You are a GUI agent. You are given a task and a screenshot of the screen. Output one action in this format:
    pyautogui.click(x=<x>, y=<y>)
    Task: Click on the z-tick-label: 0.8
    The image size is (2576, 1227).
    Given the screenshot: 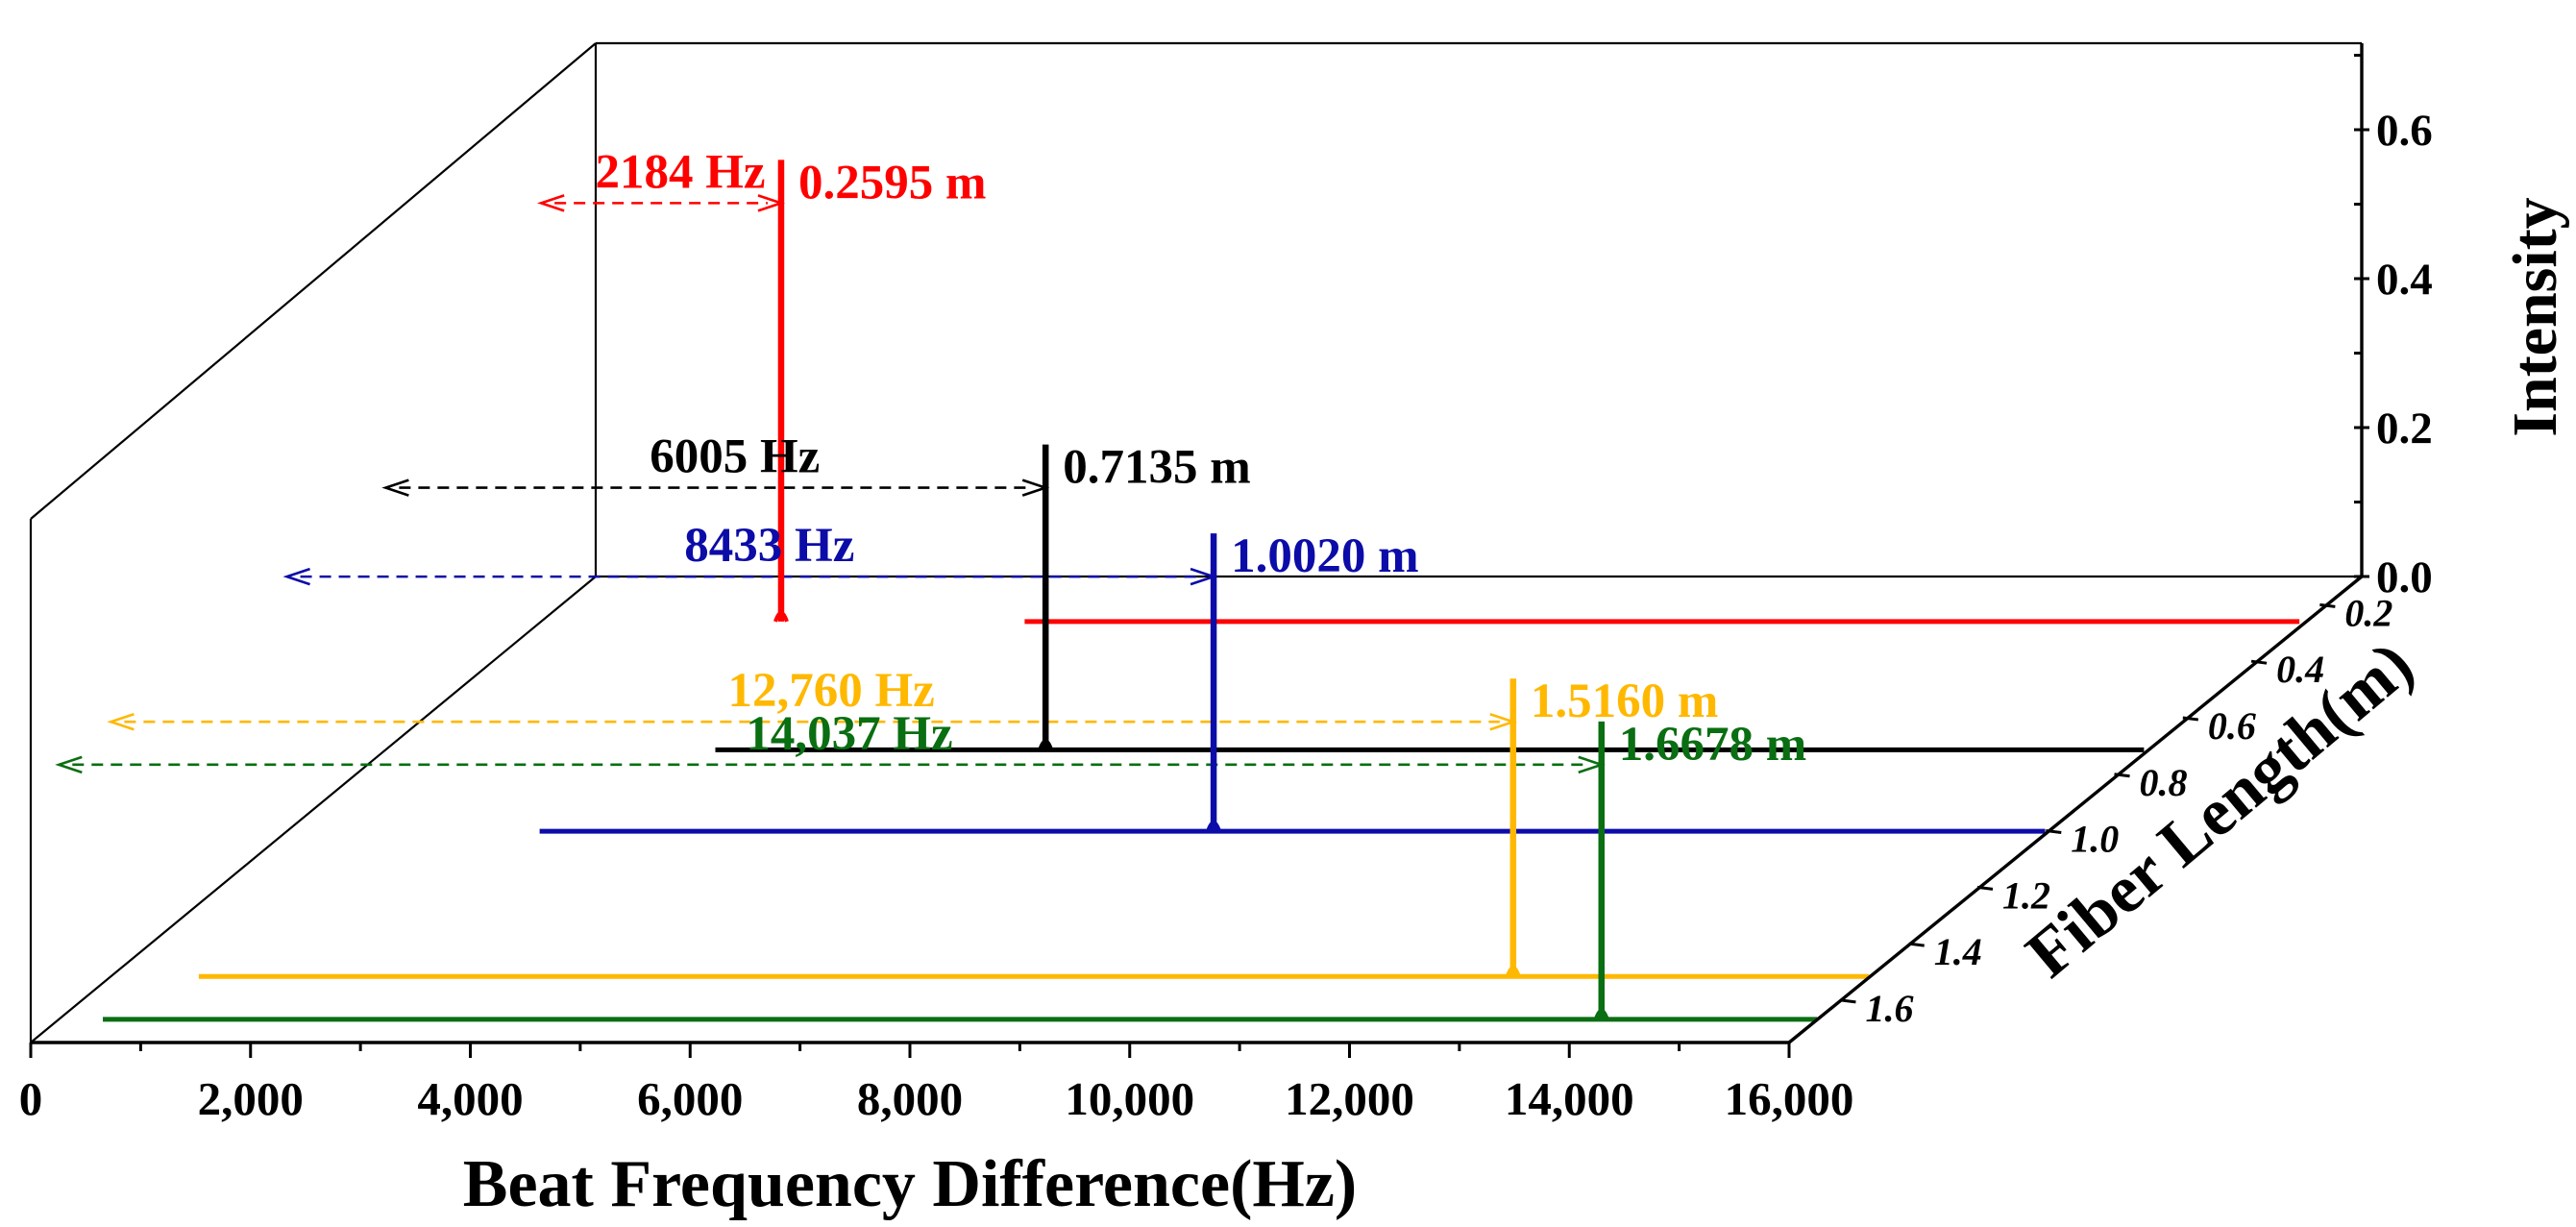 What is the action you would take?
    pyautogui.click(x=2164, y=783)
    